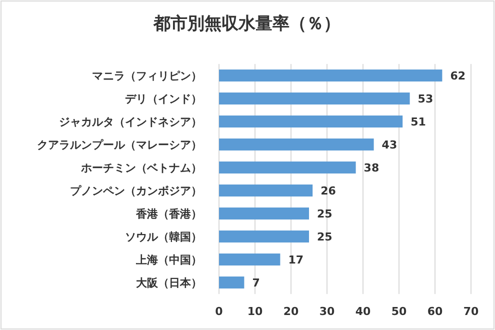  What do you see at coordinates (256, 283) in the screenshot?
I see `data-label: 7` at bounding box center [256, 283].